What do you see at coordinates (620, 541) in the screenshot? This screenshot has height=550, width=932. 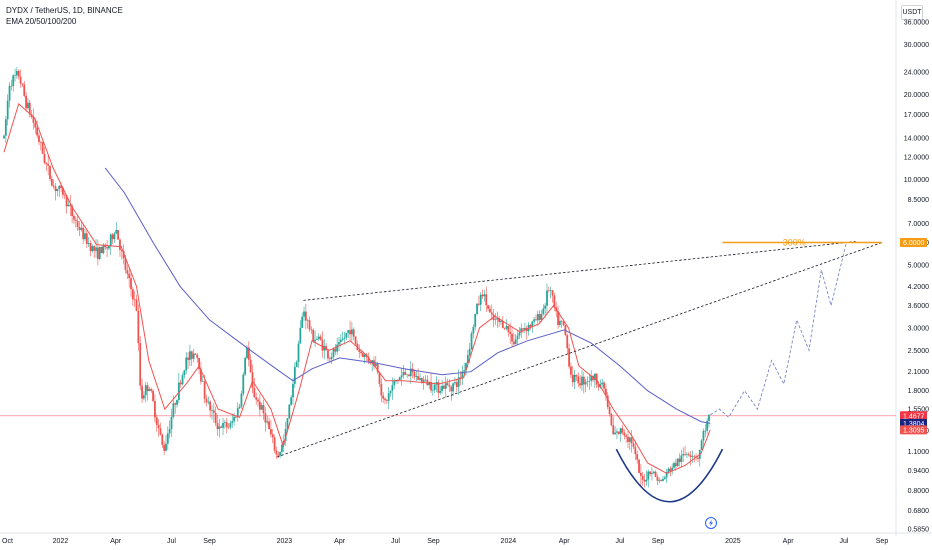 I see `time-tick-label: Jul` at bounding box center [620, 541].